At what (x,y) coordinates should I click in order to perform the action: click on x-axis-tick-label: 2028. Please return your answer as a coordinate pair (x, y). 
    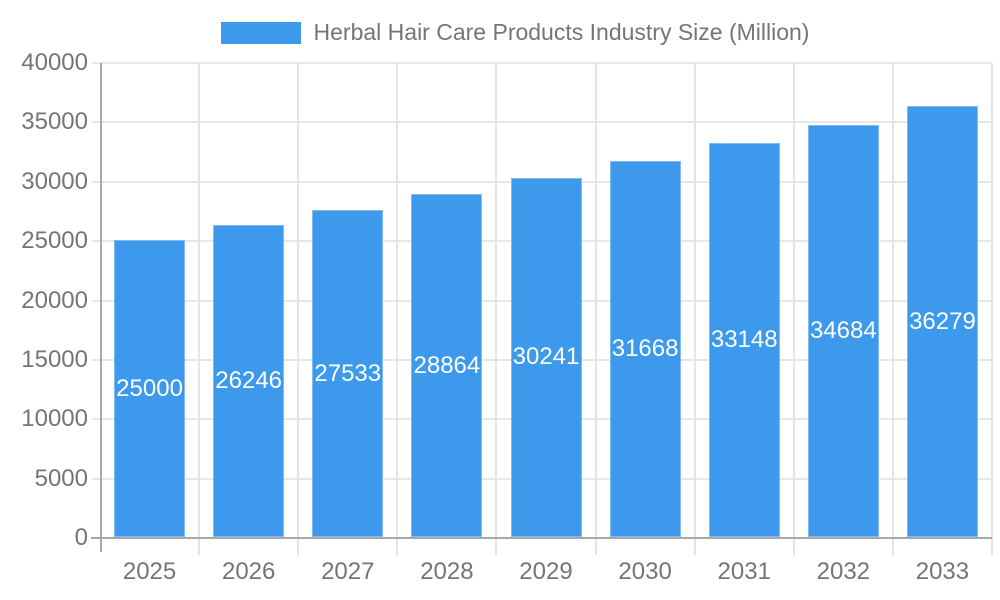
    Looking at the image, I should click on (447, 571).